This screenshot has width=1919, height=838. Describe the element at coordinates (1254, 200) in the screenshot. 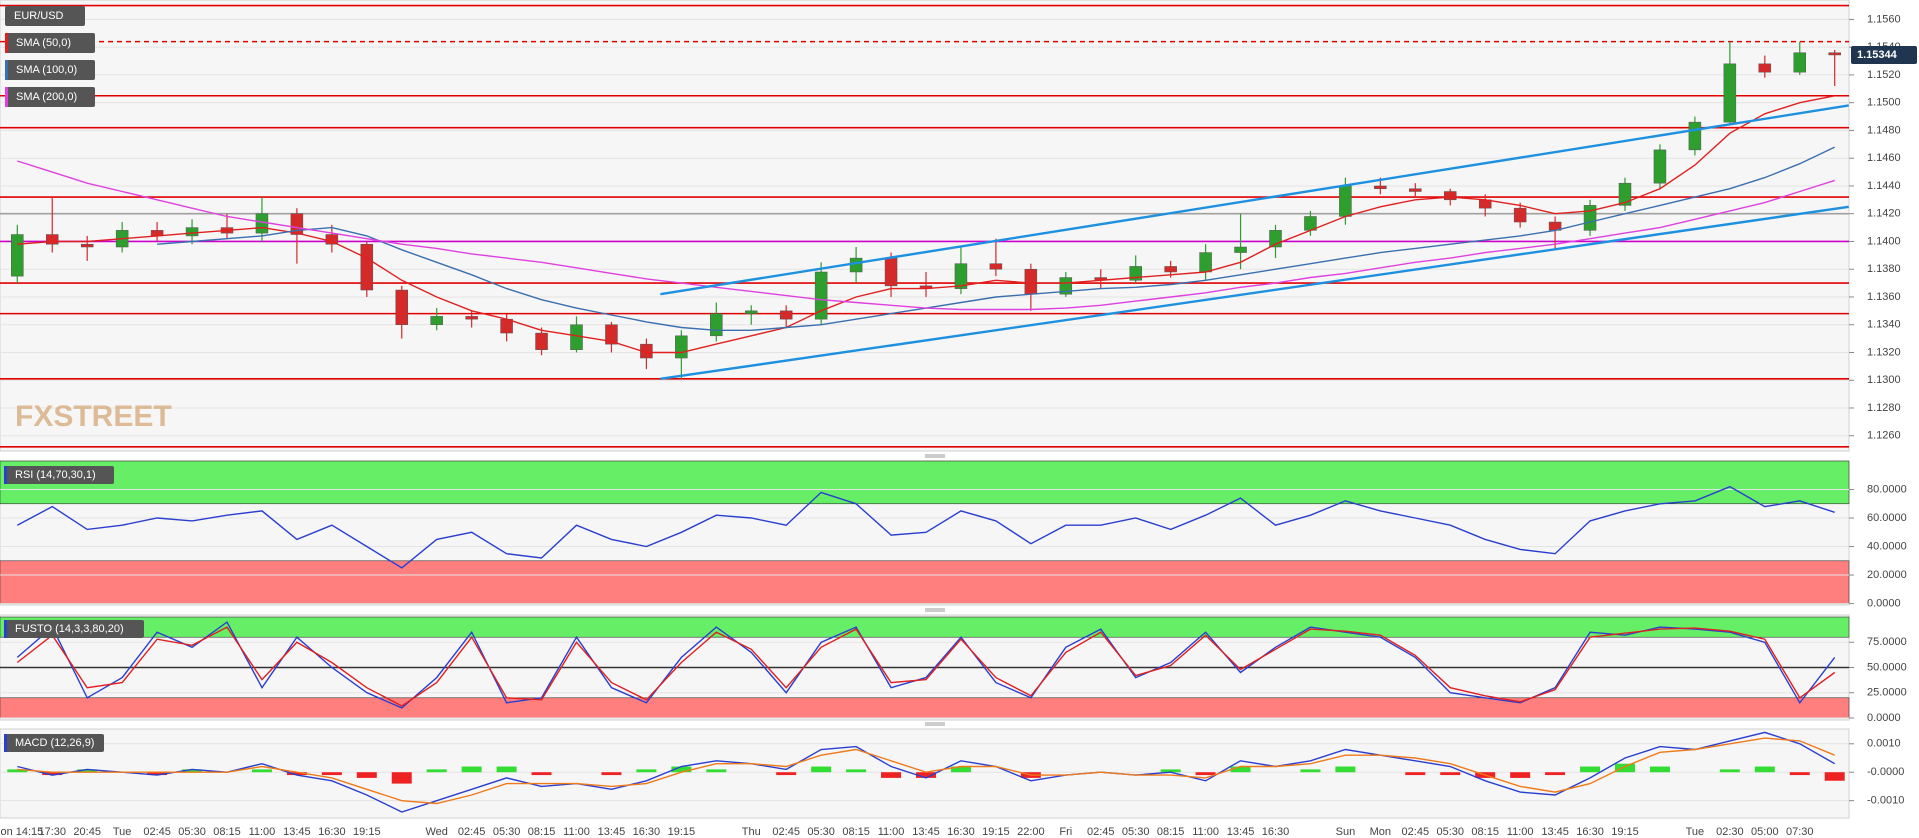

I see `trendline` at that location.